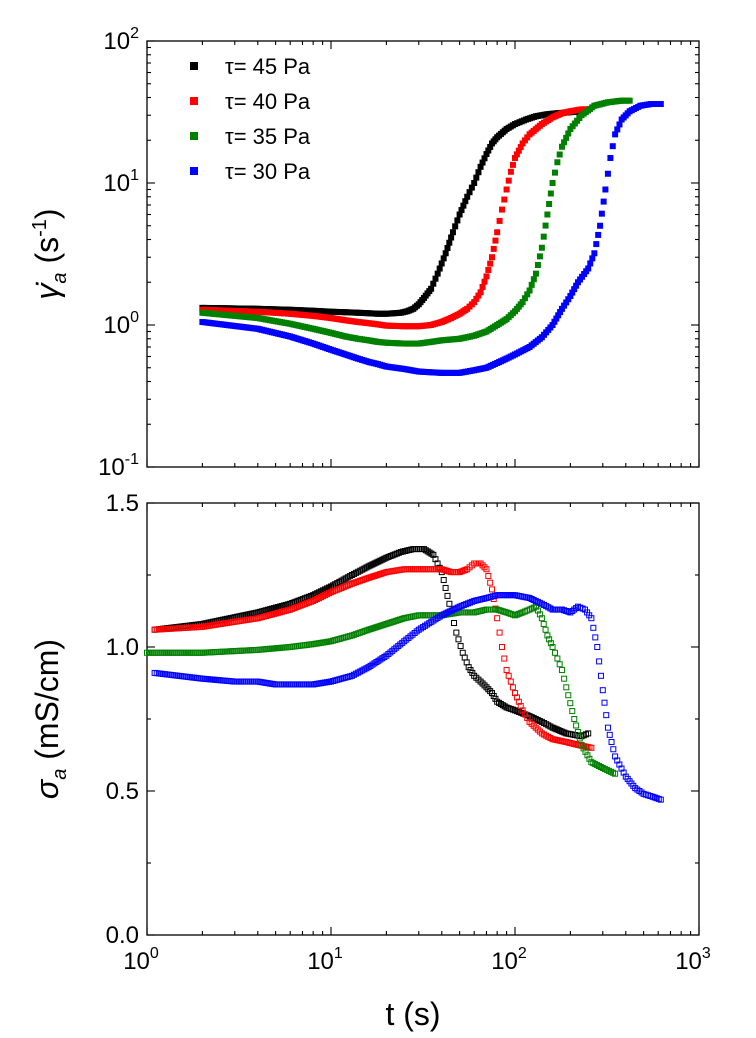 The height and width of the screenshot is (1038, 756). I want to click on x-tick-label: 102, so click(509, 960).